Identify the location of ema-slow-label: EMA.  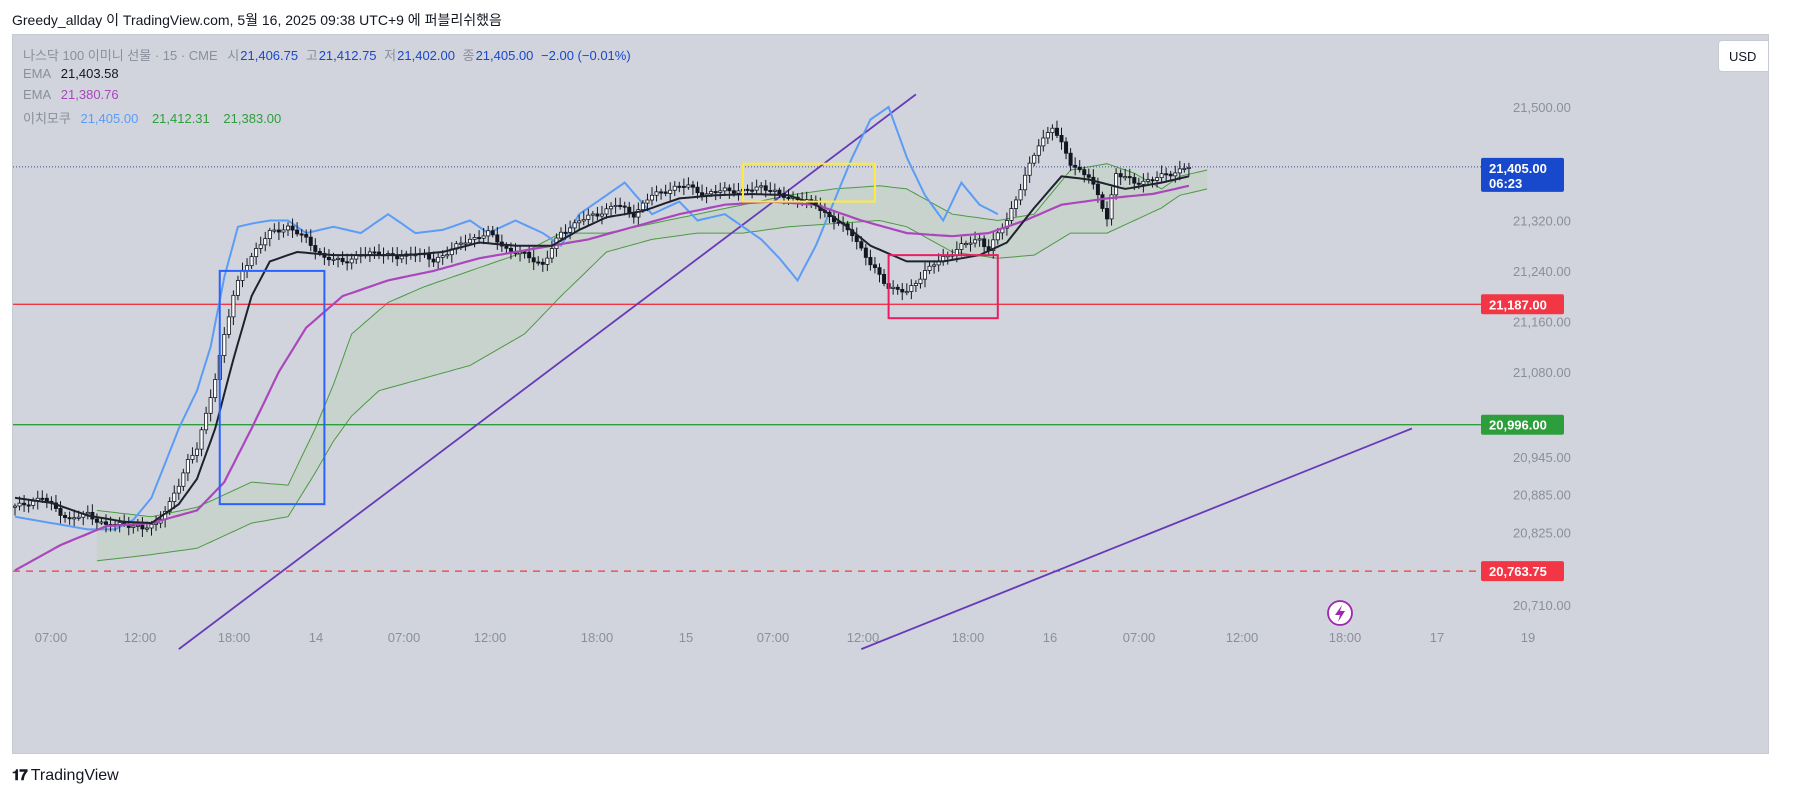
(37, 94).